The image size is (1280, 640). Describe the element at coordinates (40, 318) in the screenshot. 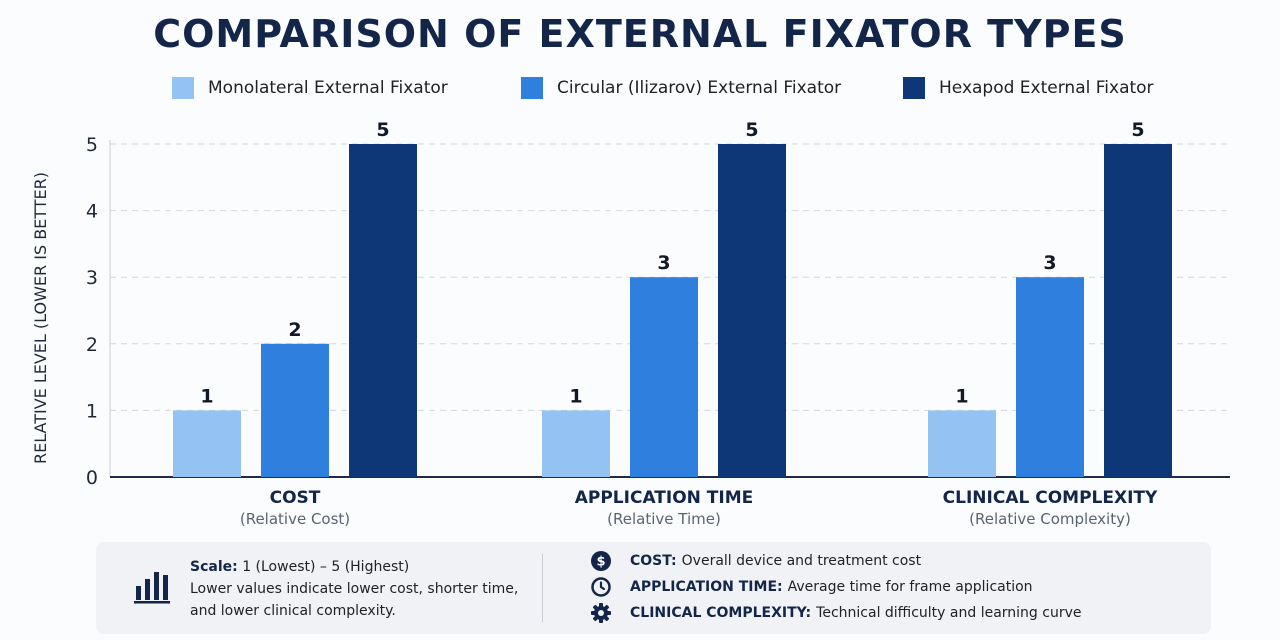

I see `y-axis-label: RELATIVE LEVEL (LOWER IS BETTER)` at that location.